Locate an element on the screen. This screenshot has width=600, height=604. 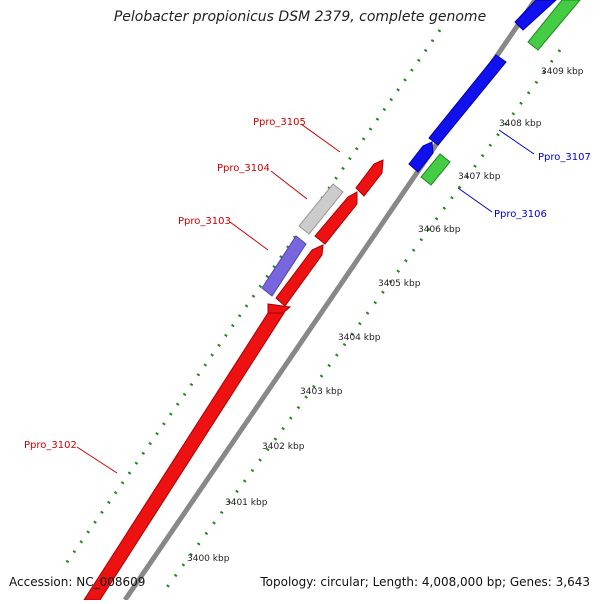
label-ppro-3103: Ppro_3103 is located at coordinates (204, 221).